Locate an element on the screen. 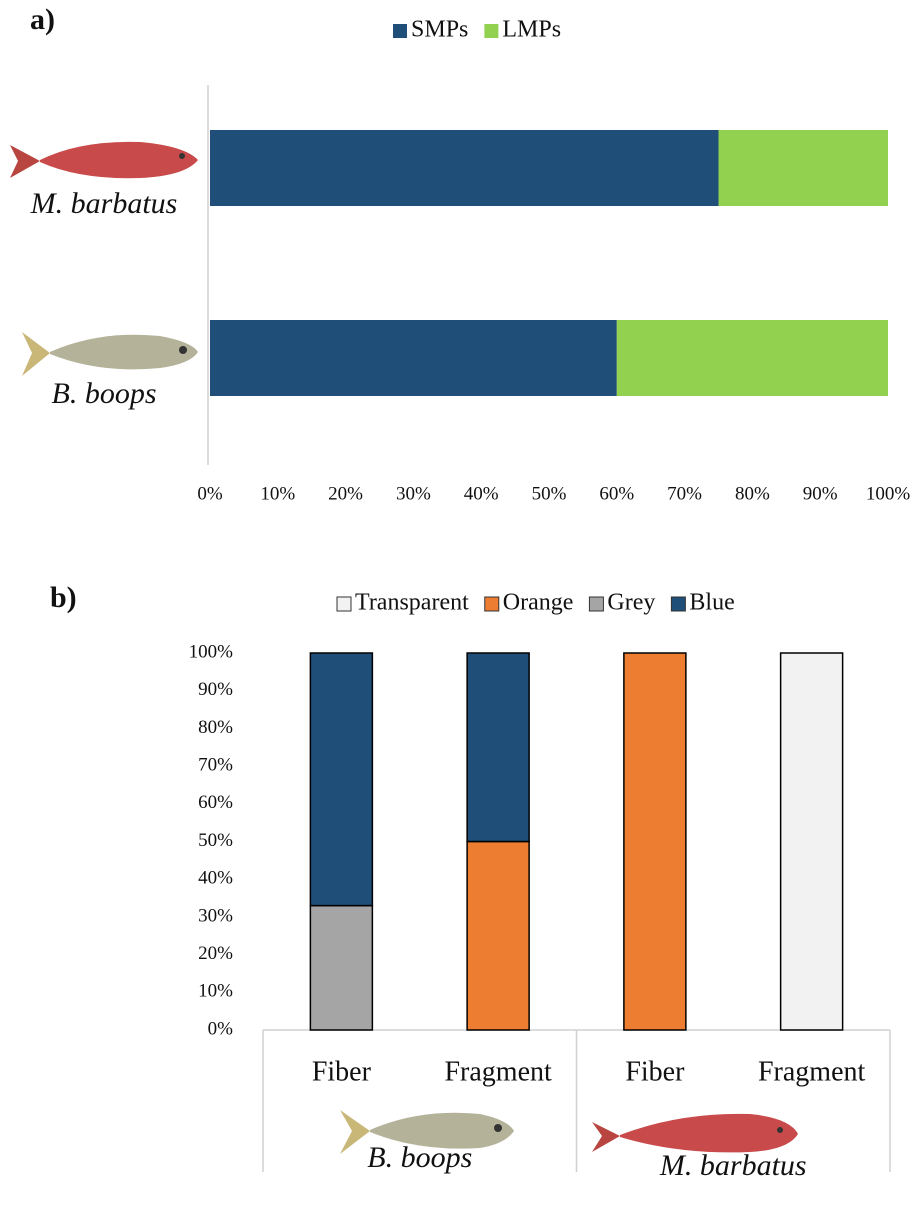  x-tick-label: 90% is located at coordinates (820, 493).